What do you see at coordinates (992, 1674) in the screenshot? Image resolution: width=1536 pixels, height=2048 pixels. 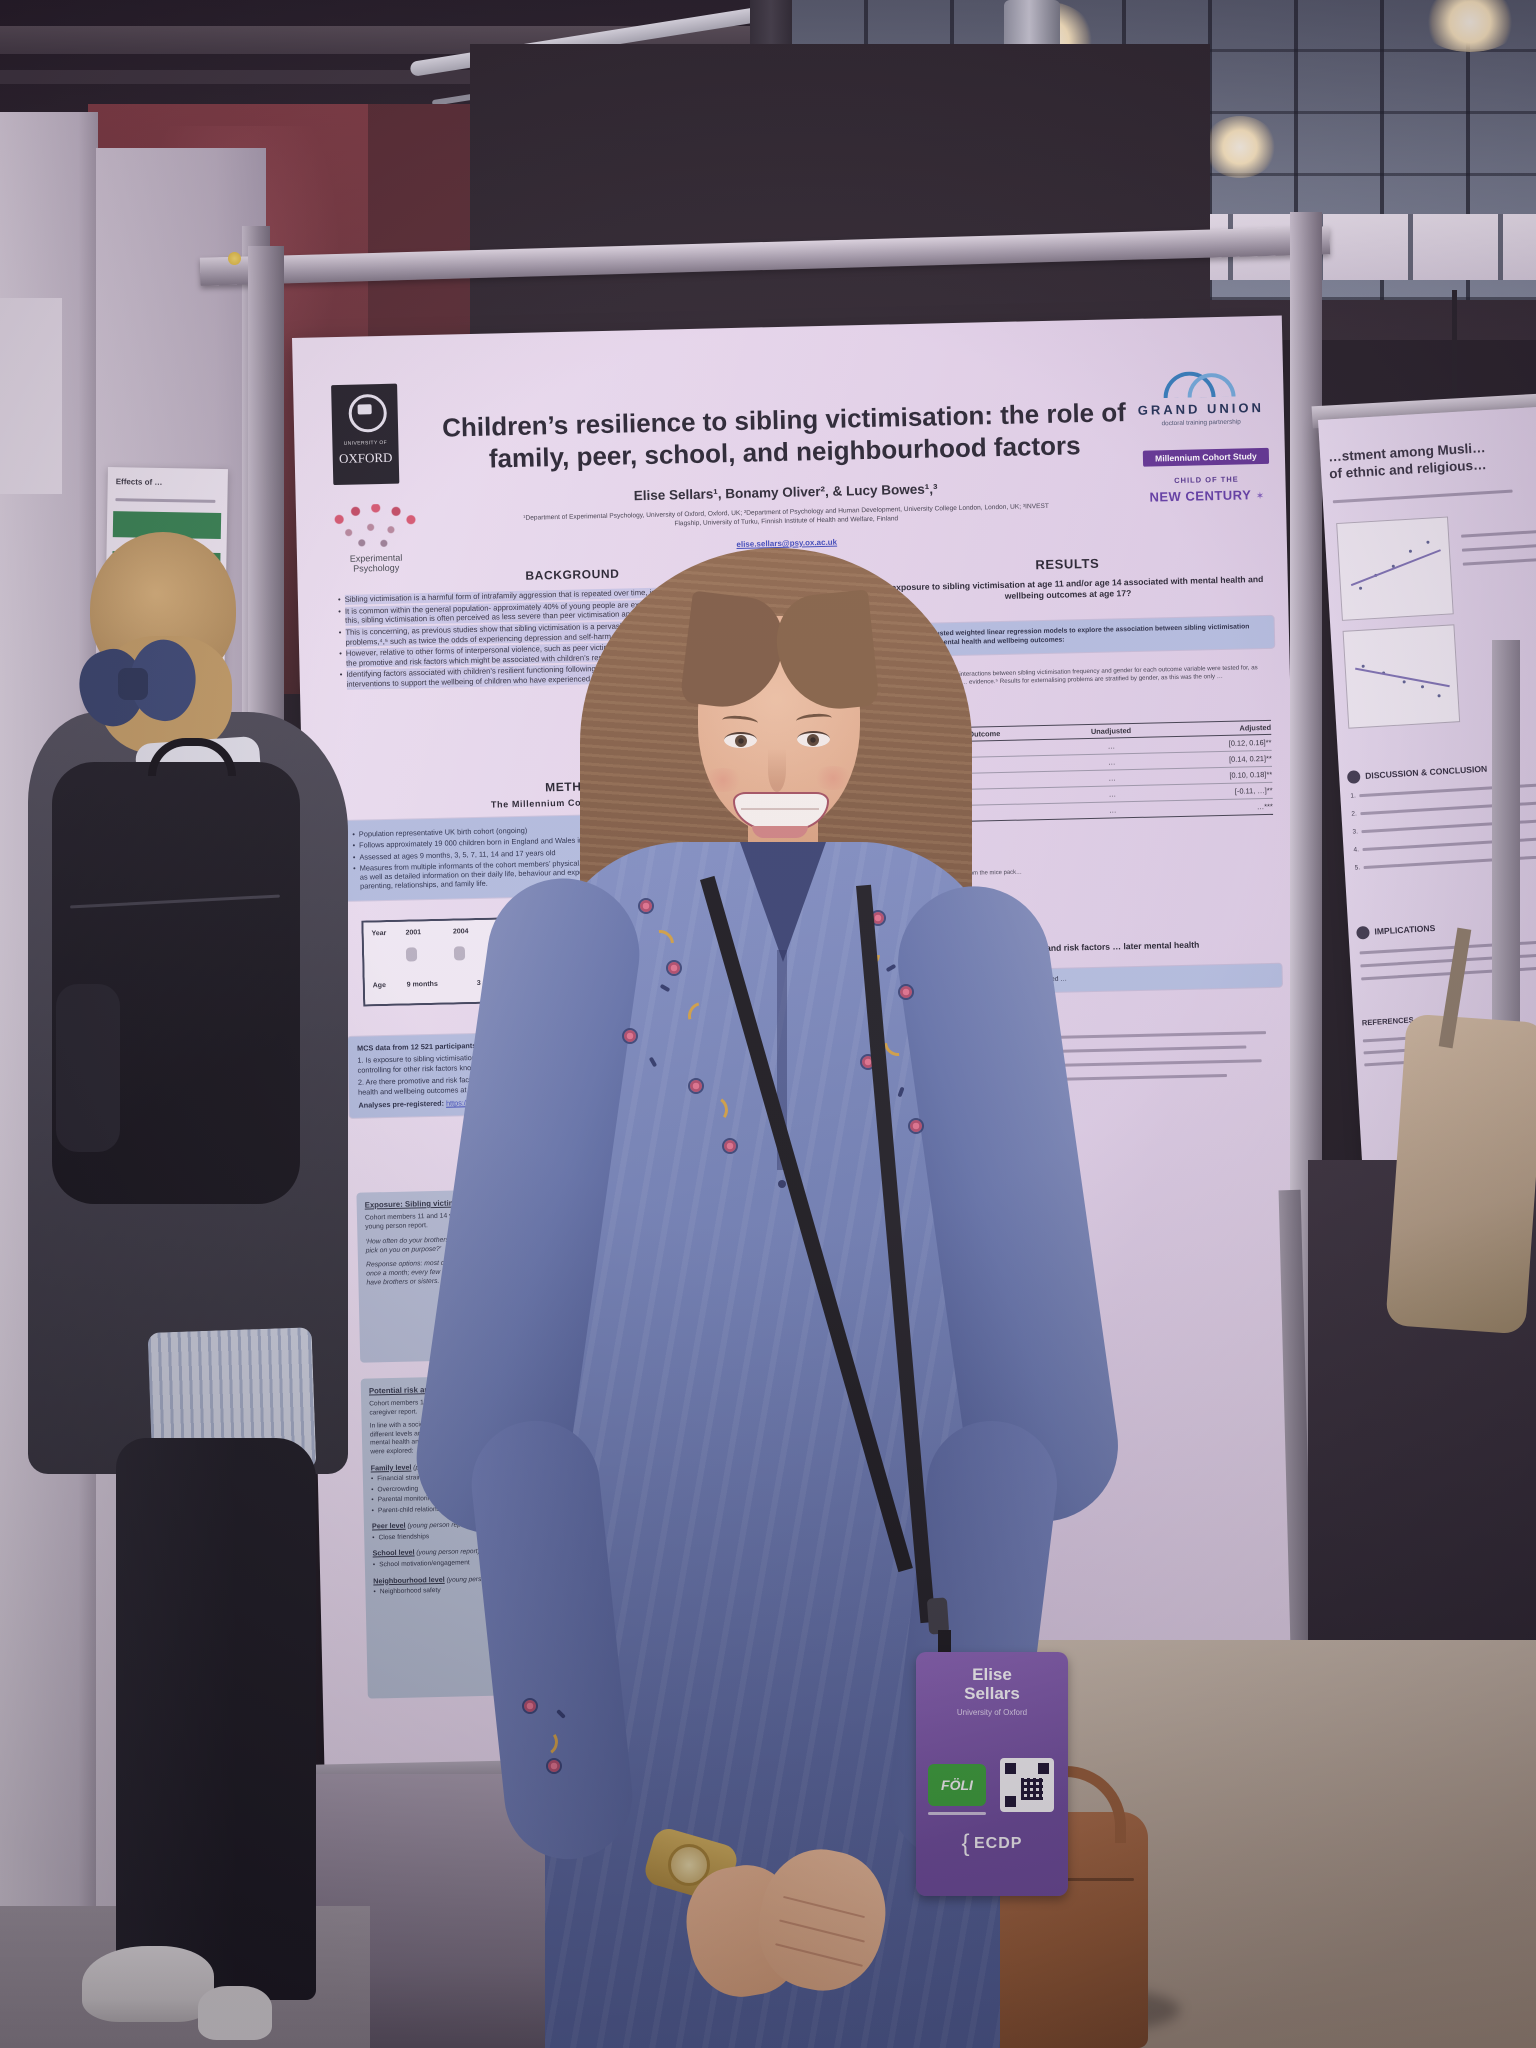 I see `badge-name-line1: Elise` at bounding box center [992, 1674].